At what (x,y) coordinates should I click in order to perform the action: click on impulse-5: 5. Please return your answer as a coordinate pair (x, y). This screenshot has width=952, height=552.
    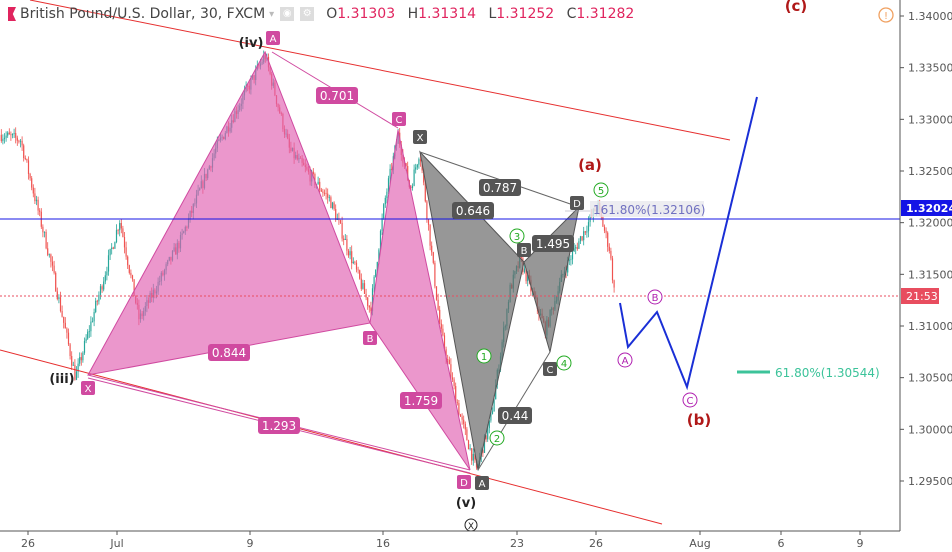
    Looking at the image, I should click on (601, 190).